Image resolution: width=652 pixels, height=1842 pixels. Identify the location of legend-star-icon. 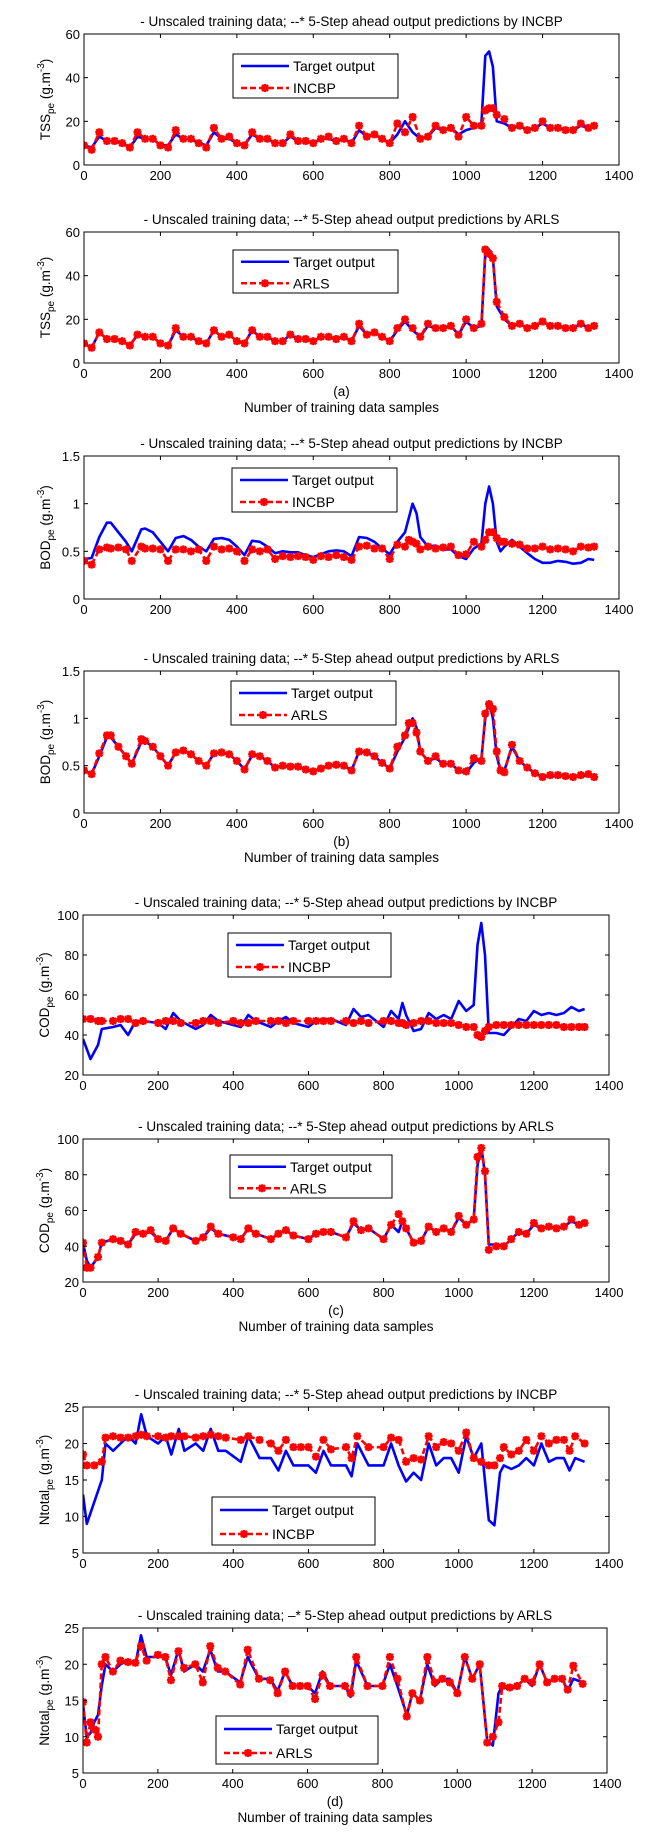
(248, 1753).